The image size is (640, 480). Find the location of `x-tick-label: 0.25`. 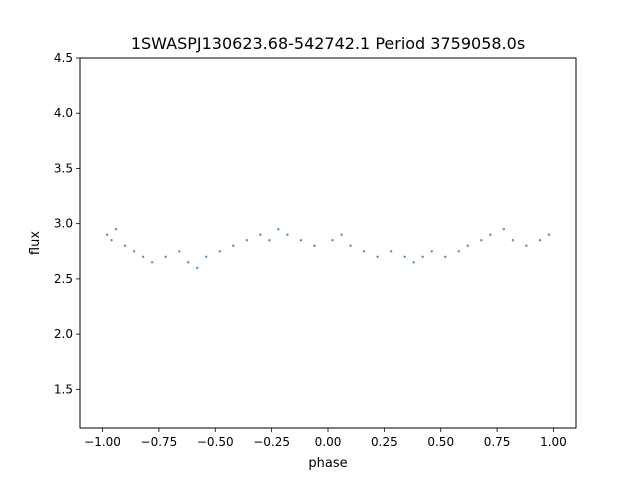

x-tick-label: 0.25 is located at coordinates (384, 442).